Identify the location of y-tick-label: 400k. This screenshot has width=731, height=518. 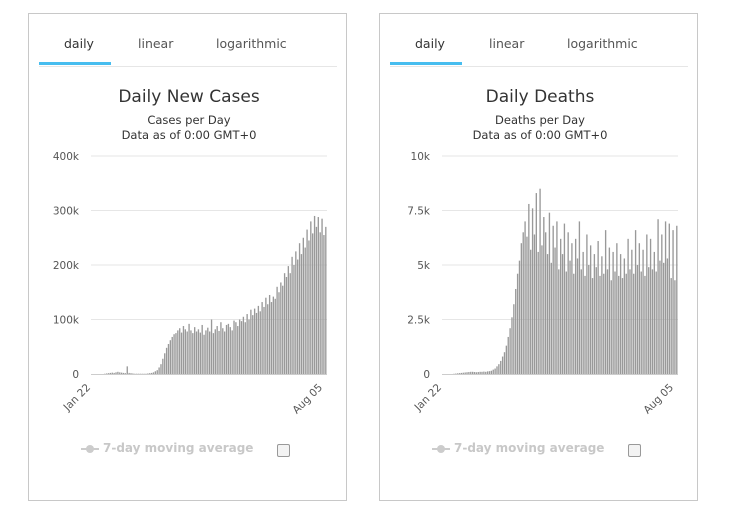
(66, 157).